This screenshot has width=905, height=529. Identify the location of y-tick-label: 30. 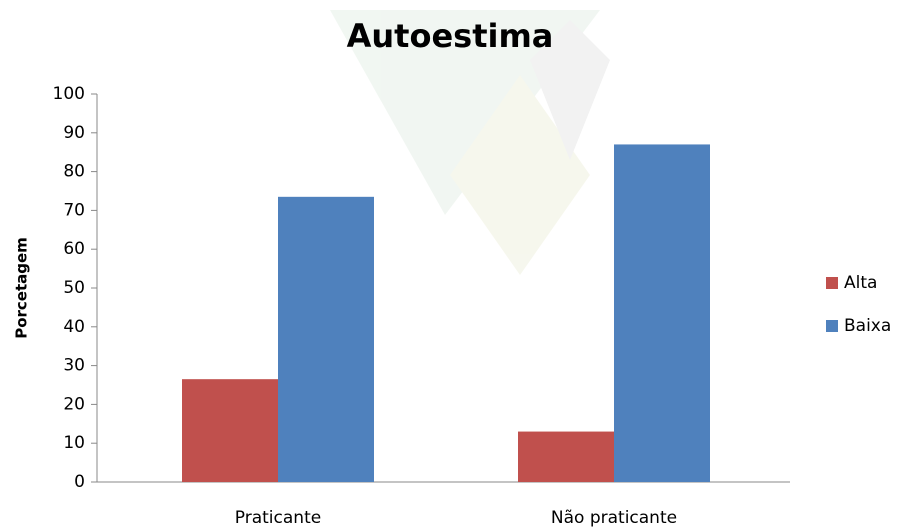
(74, 366).